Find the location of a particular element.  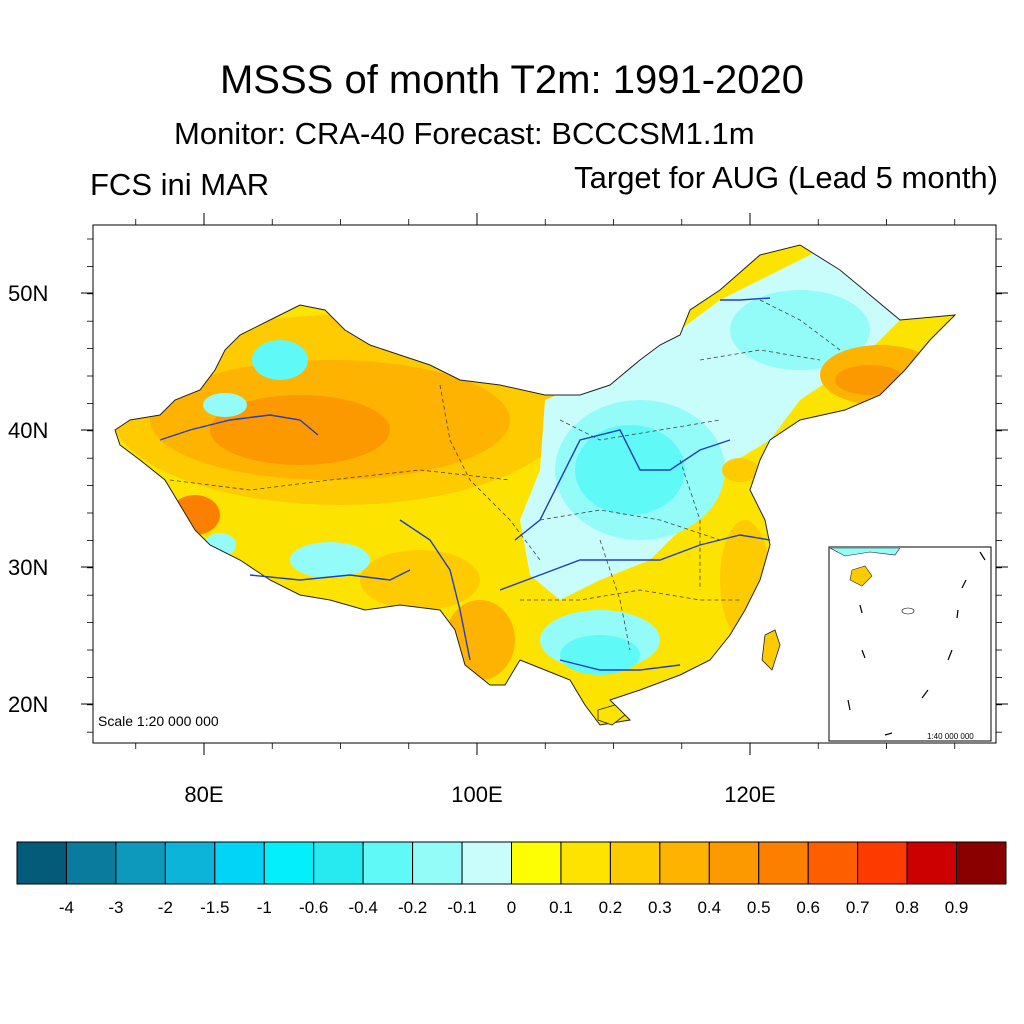

colorbar-label: -1.5 is located at coordinates (215, 907).